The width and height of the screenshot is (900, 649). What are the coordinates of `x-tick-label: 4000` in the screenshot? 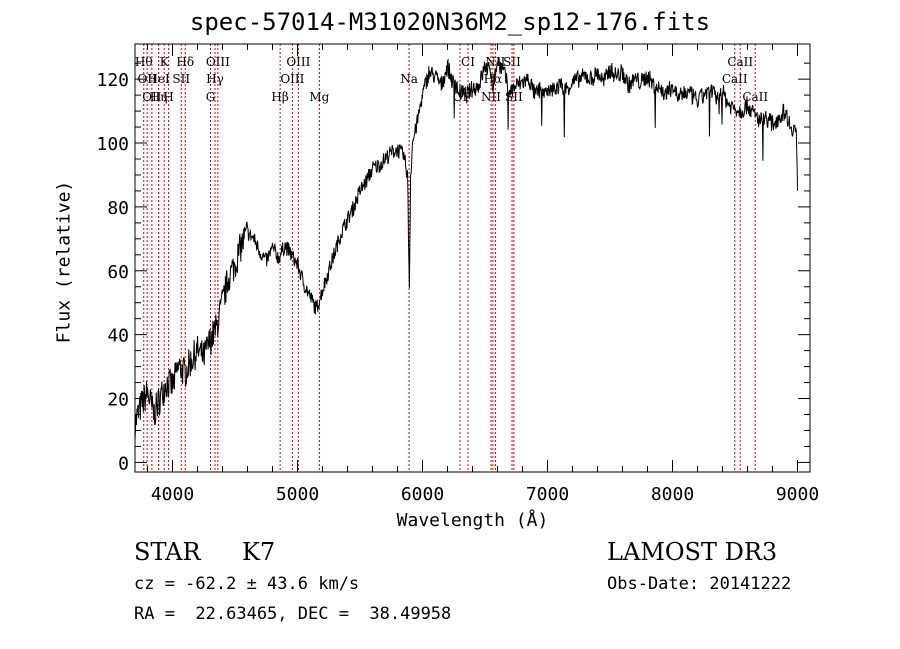 It's located at (172, 494).